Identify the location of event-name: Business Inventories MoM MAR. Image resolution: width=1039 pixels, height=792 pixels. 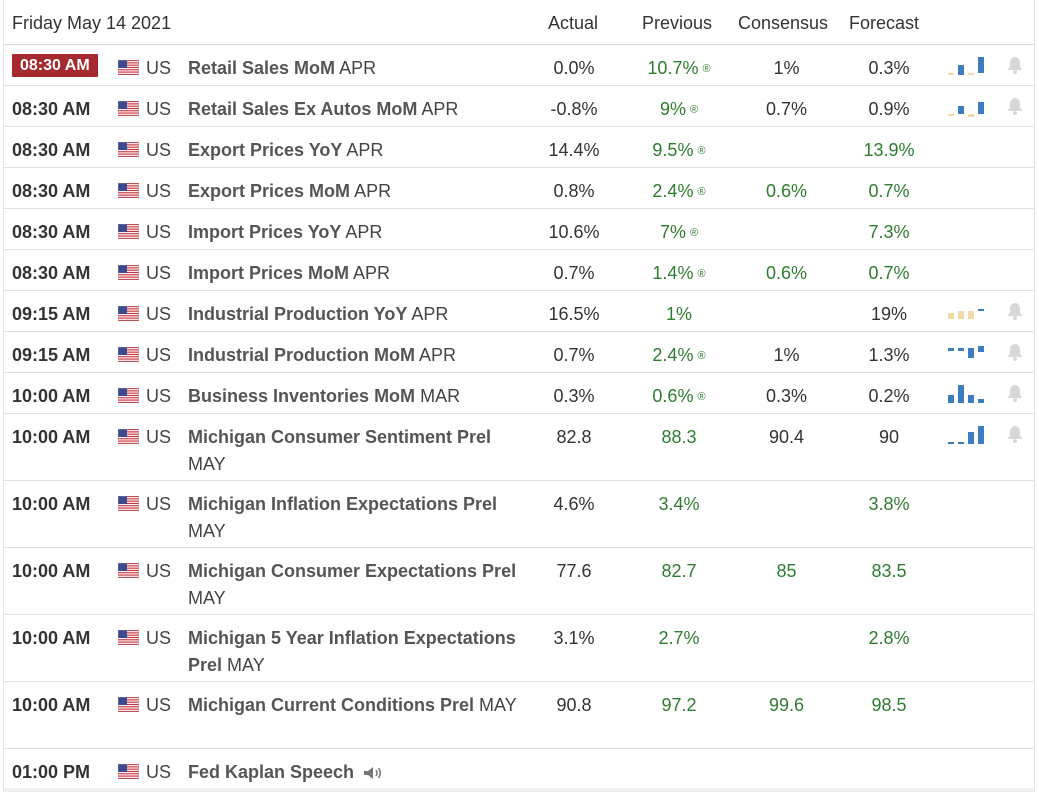
(324, 396).